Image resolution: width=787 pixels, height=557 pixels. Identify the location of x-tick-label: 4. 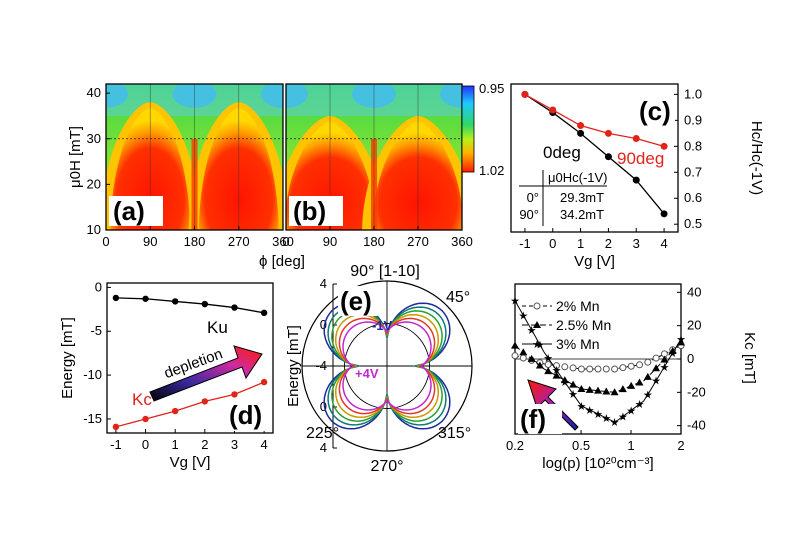
(663, 243).